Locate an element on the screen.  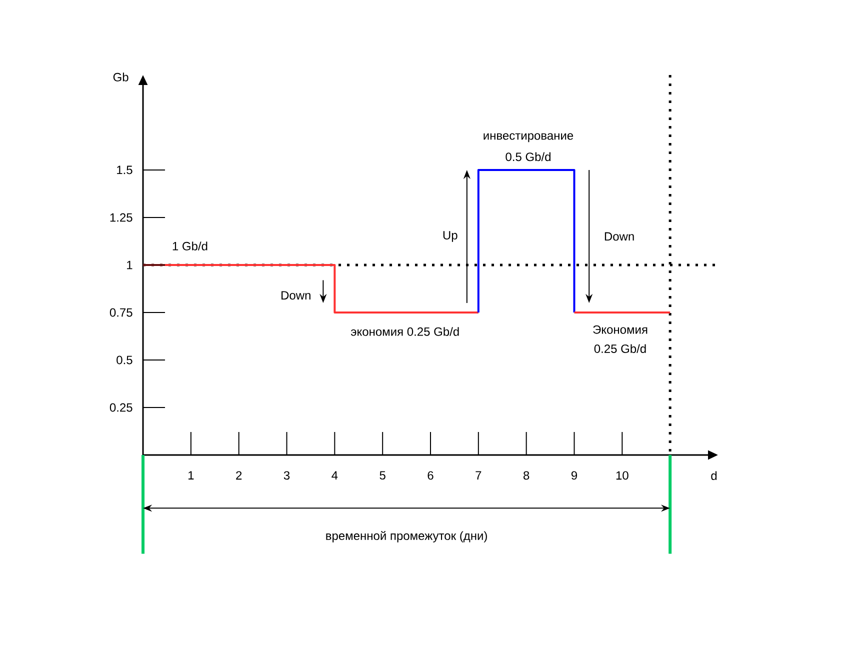
y-tick-label: 1.25 is located at coordinates (121, 217).